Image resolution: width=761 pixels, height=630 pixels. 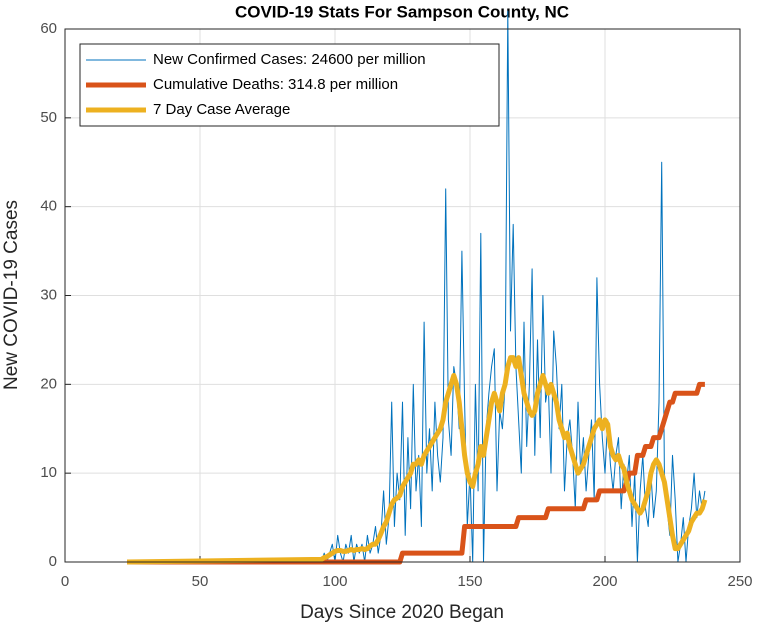 I want to click on x-tick-label: 250, so click(x=739, y=581).